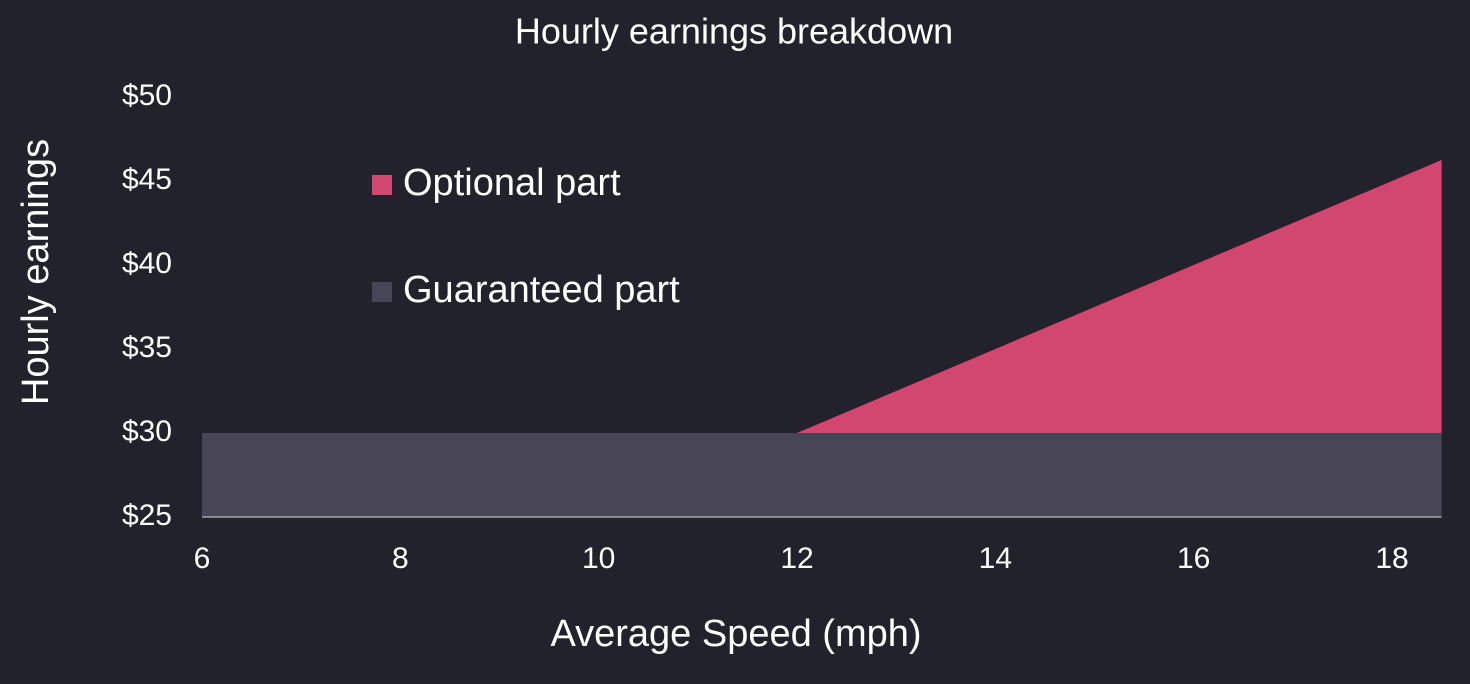 This screenshot has width=1470, height=684. I want to click on y-tick-label: $35, so click(147, 347).